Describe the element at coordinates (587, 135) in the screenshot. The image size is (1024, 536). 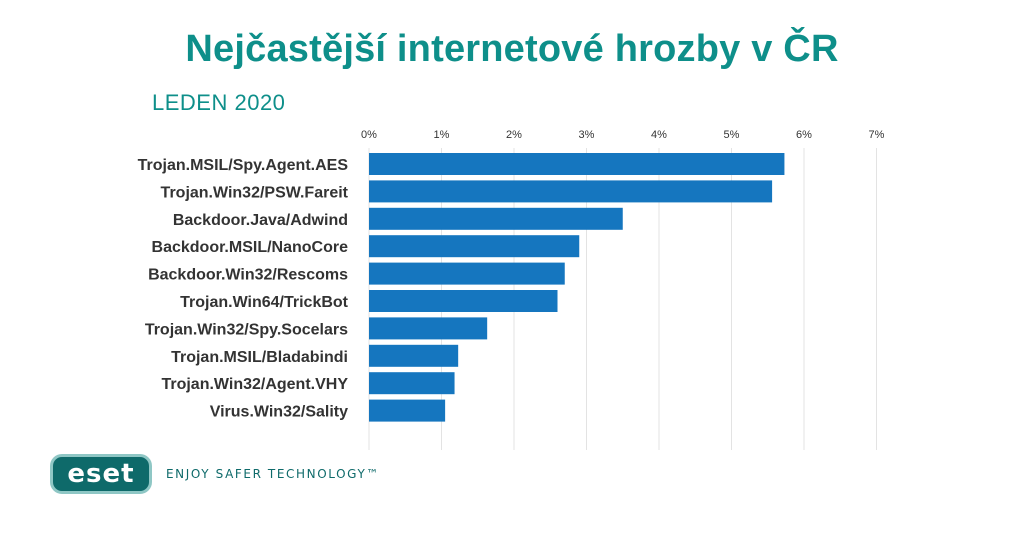
I see `x-tick-label: 3%` at that location.